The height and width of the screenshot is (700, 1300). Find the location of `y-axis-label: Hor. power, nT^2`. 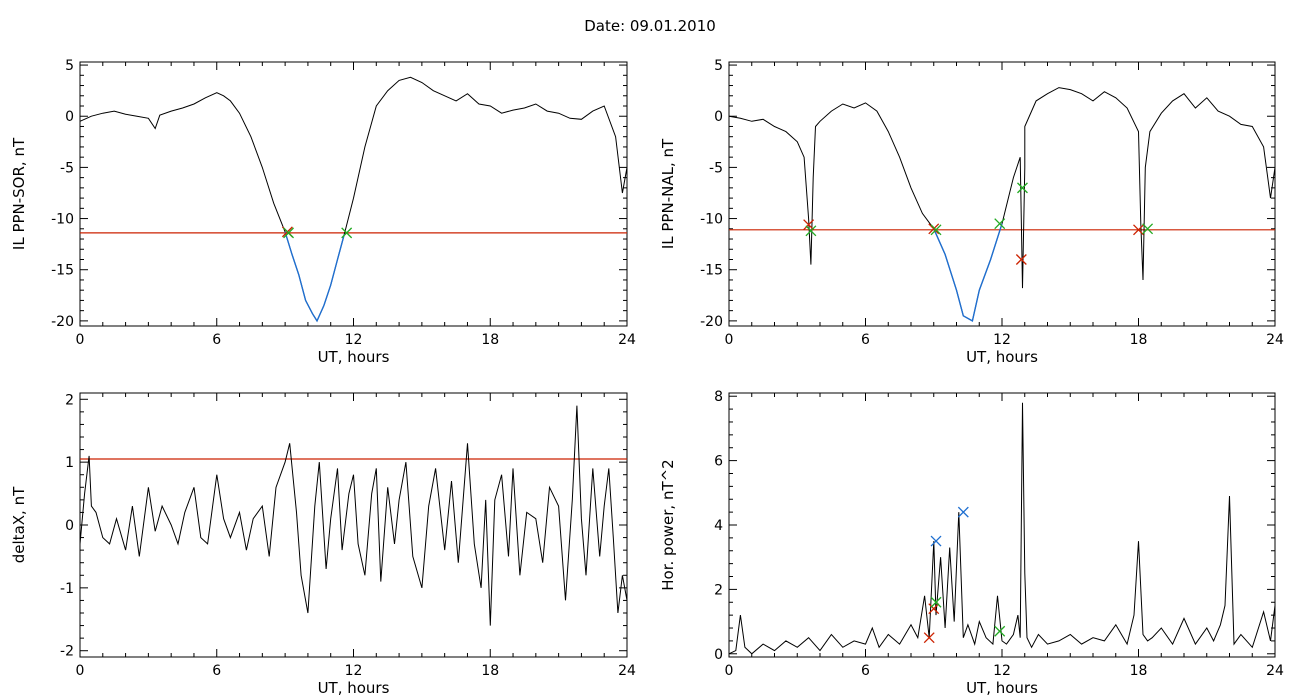

y-axis-label: Hor. power, nT^2 is located at coordinates (668, 524).